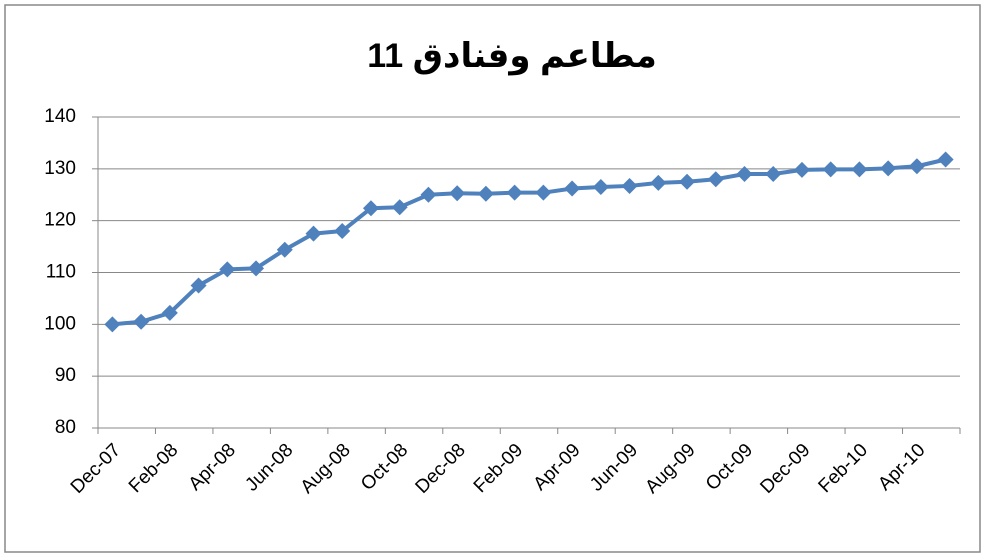  I want to click on y-tick-label: 90, so click(65, 375).